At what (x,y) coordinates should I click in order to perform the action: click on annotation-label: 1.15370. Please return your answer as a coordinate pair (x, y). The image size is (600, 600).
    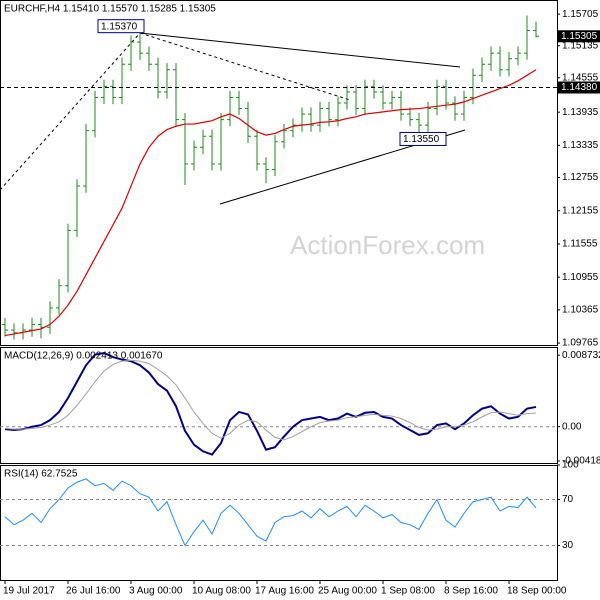
    Looking at the image, I should click on (119, 26).